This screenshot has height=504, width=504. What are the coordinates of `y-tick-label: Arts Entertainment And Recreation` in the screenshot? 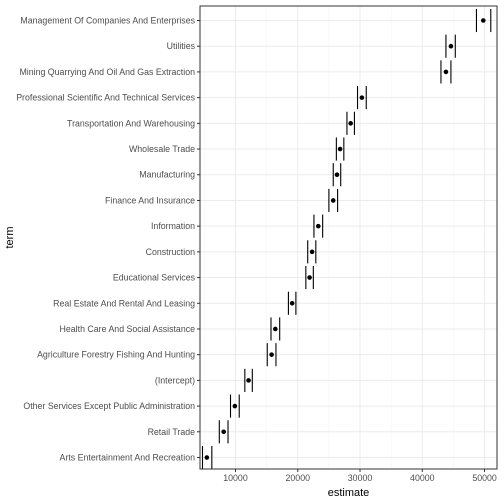 It's located at (128, 458).